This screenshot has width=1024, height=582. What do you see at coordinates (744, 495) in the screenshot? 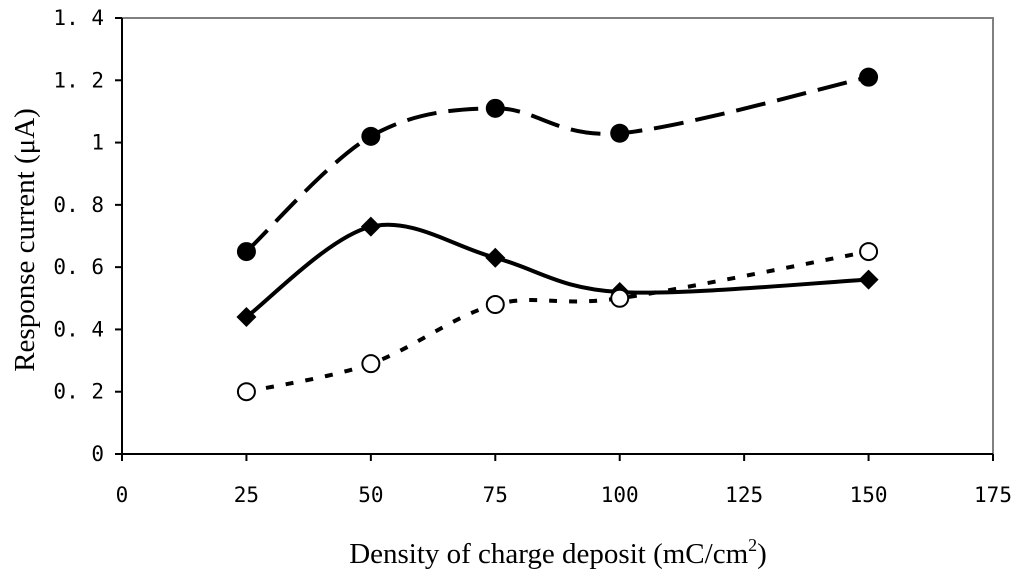
I see `x-tick-label: 125` at bounding box center [744, 495].